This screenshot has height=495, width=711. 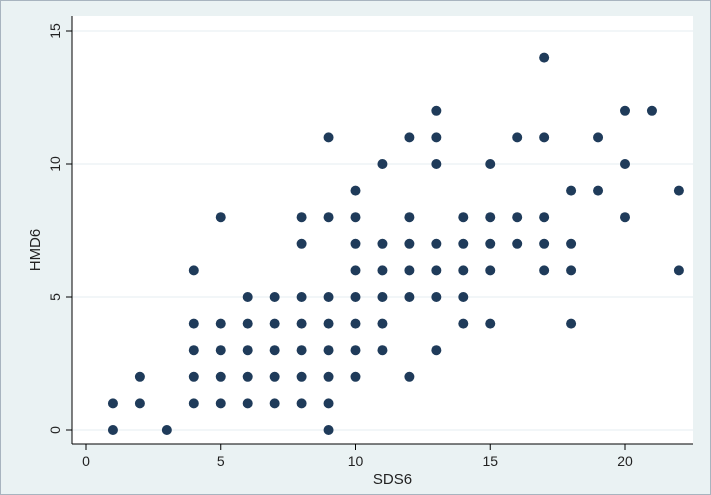 I want to click on x-tick-label: 20, so click(x=625, y=461).